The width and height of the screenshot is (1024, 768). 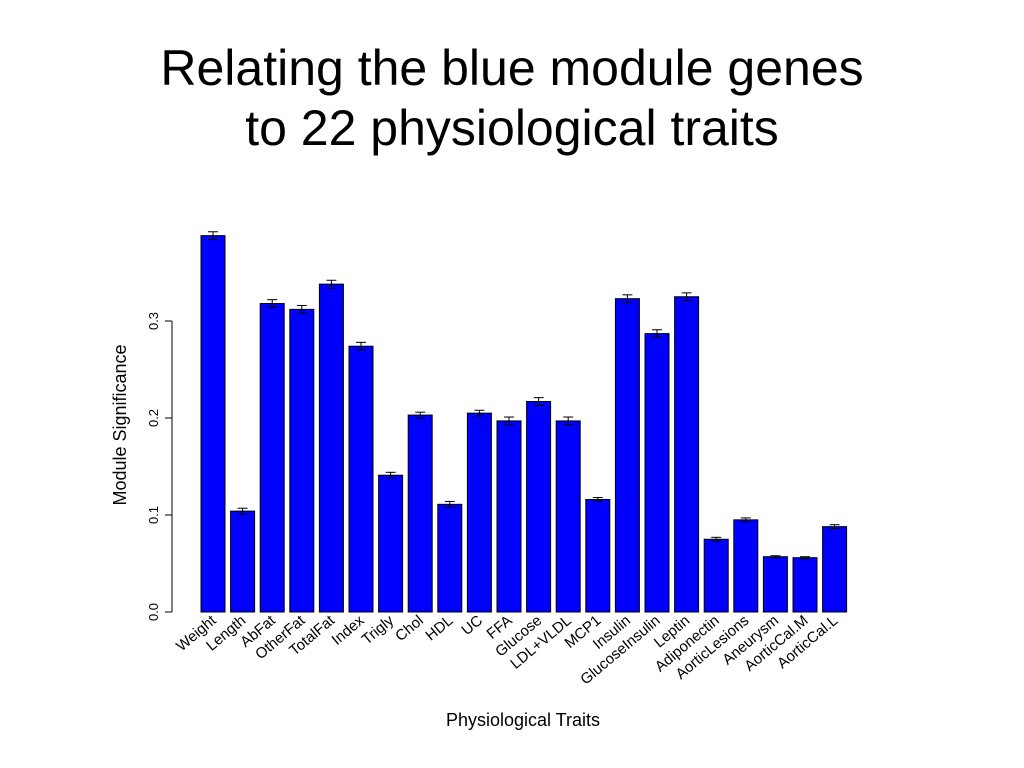 What do you see at coordinates (378, 630) in the screenshot?
I see `x-tick-label: Trigly` at bounding box center [378, 630].